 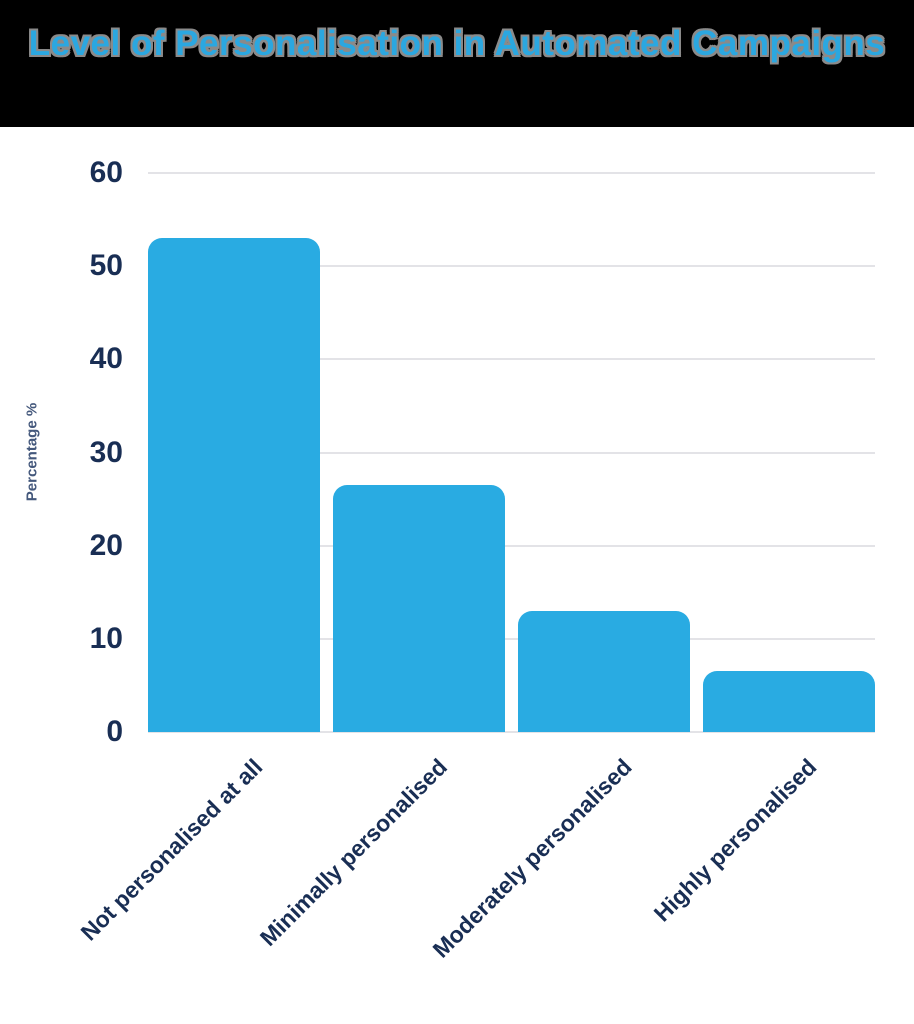 I want to click on y-tick-label-10: 10, so click(x=106, y=638).